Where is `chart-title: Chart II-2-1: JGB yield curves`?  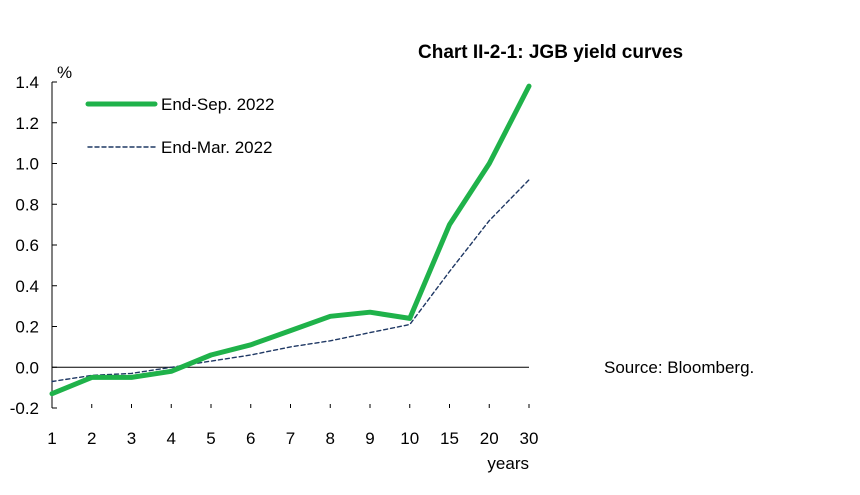
chart-title: Chart II-2-1: JGB yield curves is located at coordinates (551, 52).